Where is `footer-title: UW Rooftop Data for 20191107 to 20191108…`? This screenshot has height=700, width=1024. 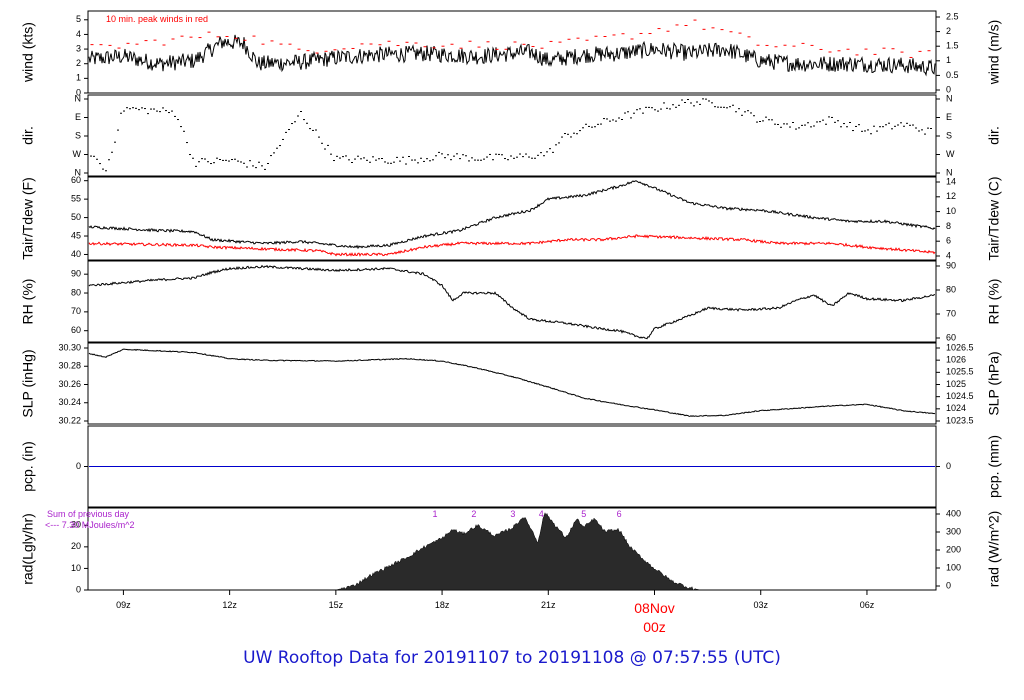
footer-title: UW Rooftop Data for 20191107 to 20191108… is located at coordinates (512, 658).